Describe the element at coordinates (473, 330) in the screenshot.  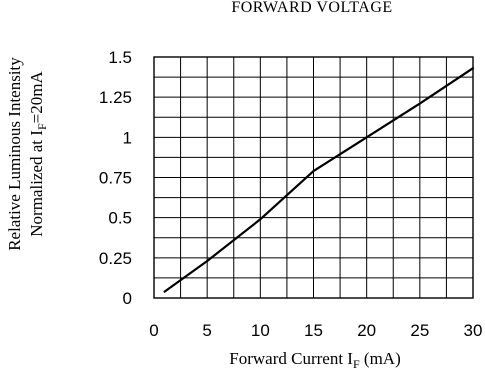
I see `x-tick-label: 30` at that location.